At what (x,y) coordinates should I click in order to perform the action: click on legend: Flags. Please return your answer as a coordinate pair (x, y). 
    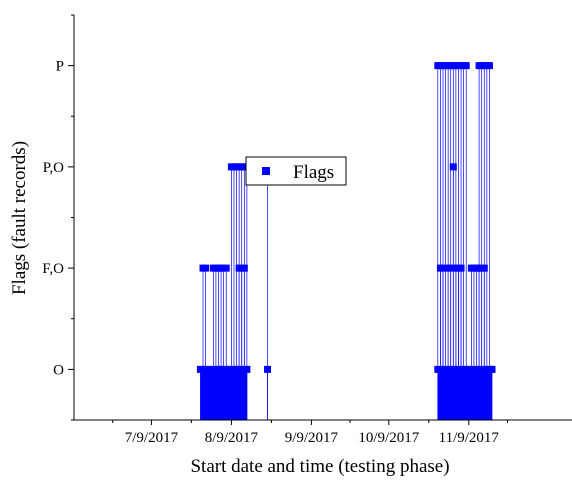
    Looking at the image, I should click on (296, 171).